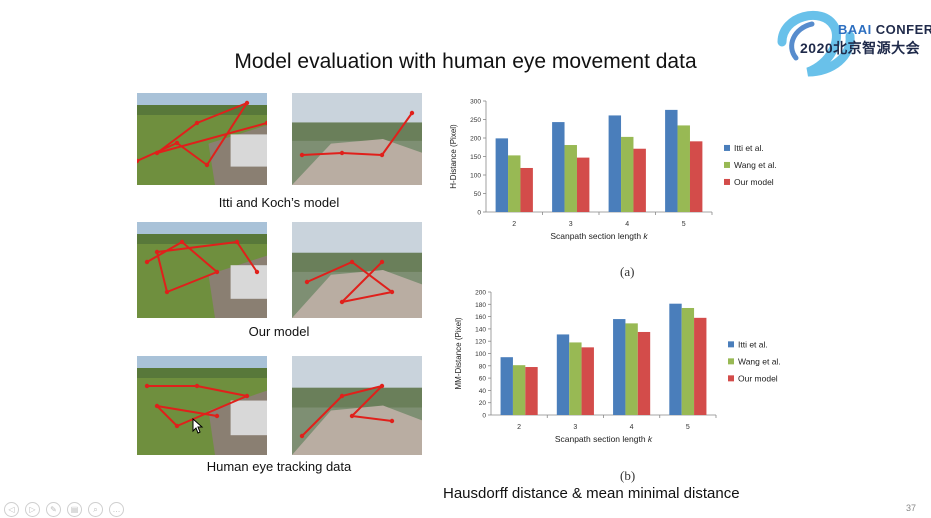 The width and height of the screenshot is (931, 518). What do you see at coordinates (453, 156) in the screenshot?
I see `y-axis-label: H-Distance (Pixel)` at bounding box center [453, 156].